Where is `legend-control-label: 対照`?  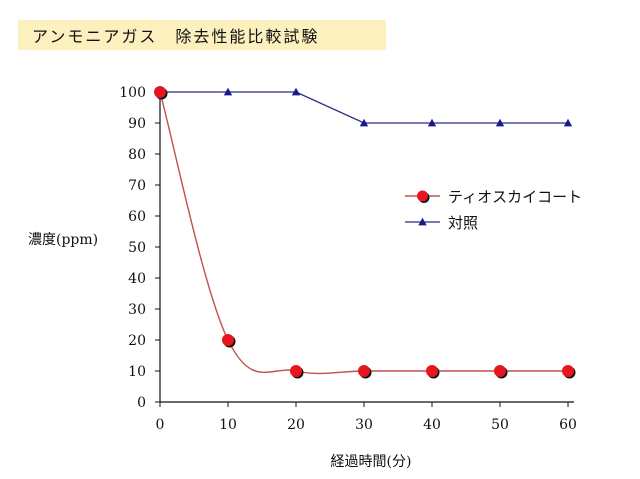
legend-control-label: 対照 is located at coordinates (463, 223).